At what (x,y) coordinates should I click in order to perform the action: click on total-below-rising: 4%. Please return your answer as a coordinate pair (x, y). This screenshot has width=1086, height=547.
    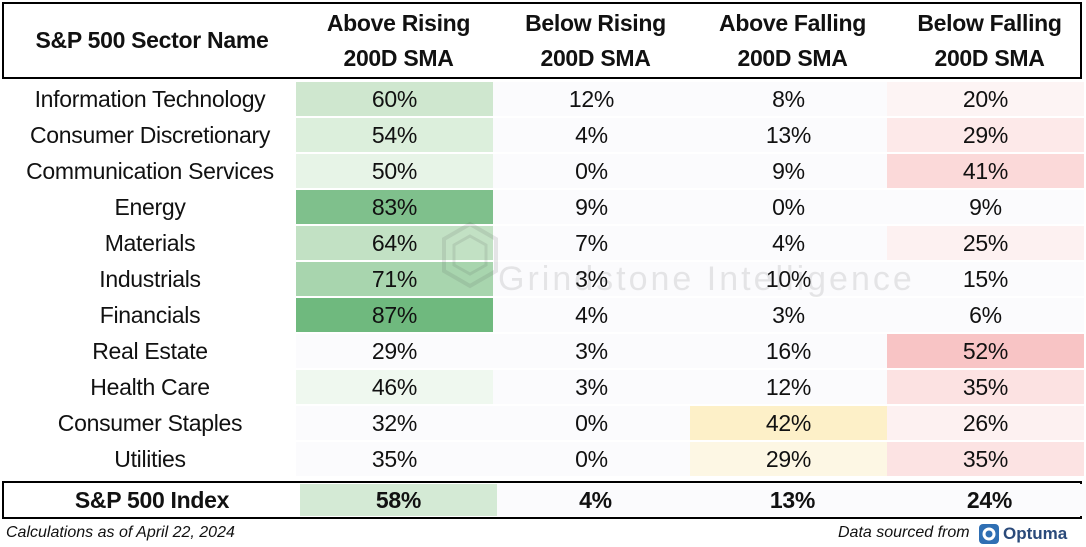
    Looking at the image, I should click on (595, 500).